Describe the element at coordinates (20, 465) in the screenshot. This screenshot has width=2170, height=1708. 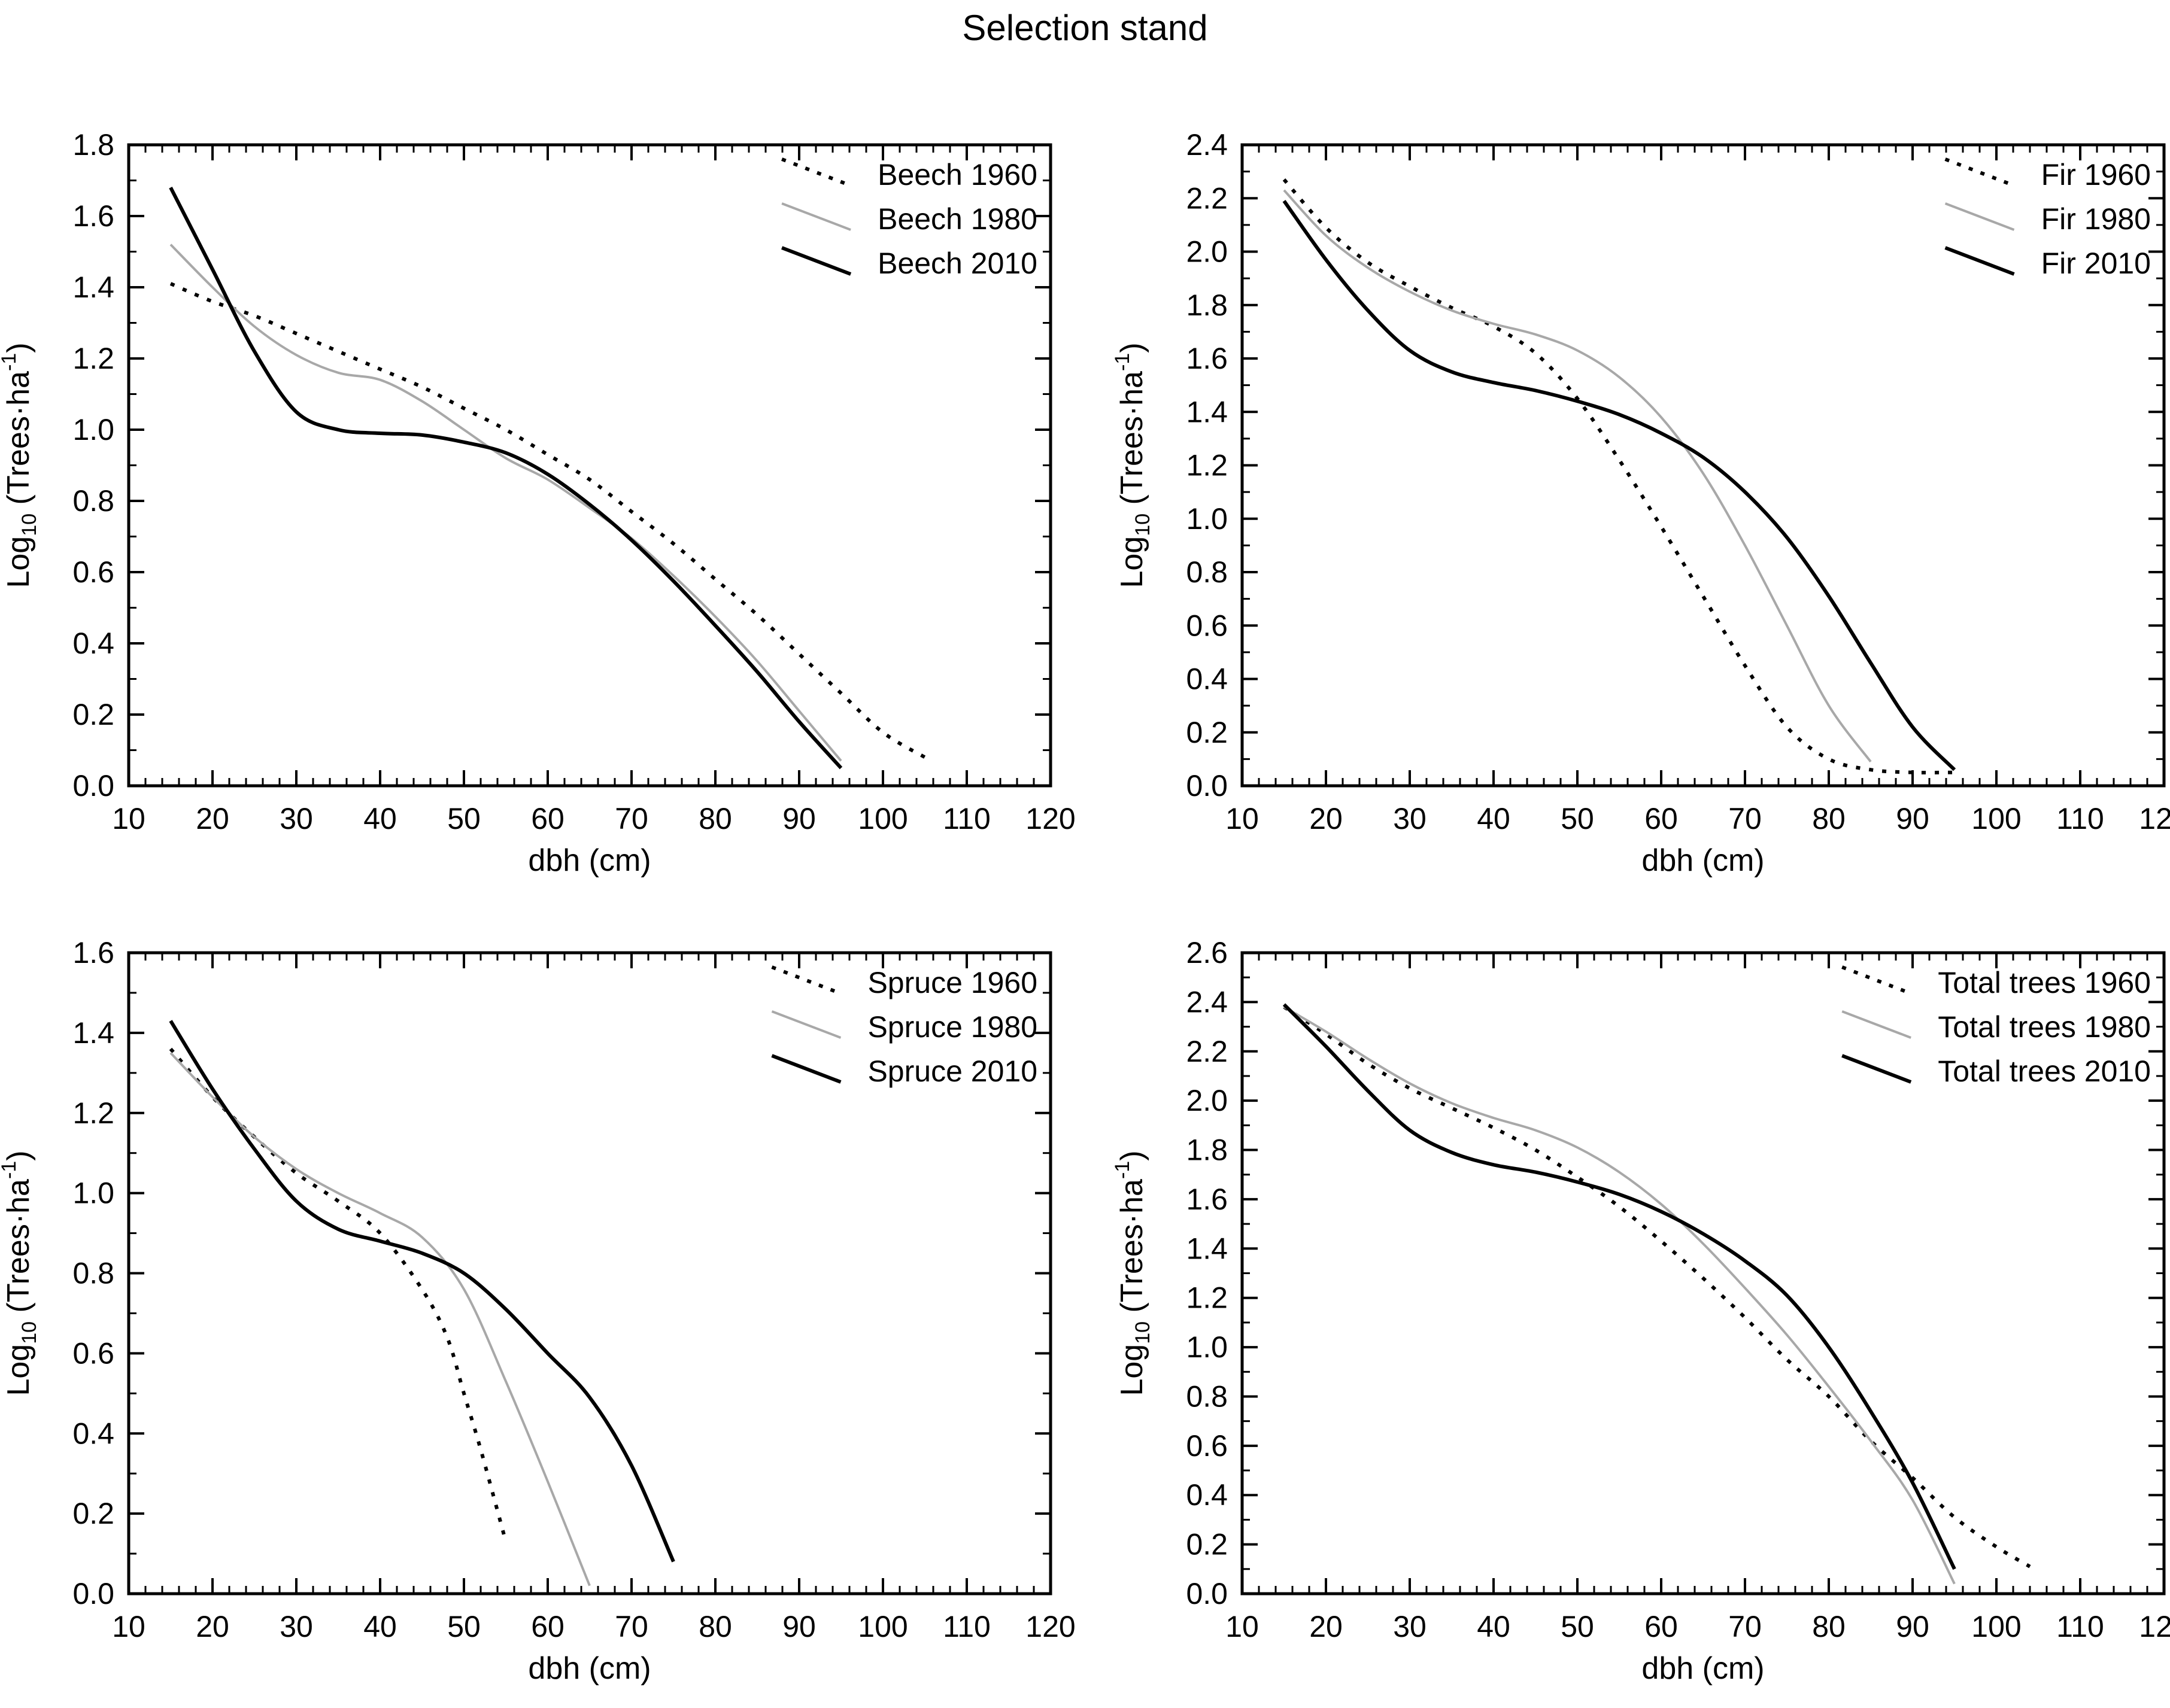
I see `y-axis-label: Log10 (Trees·ha-1)` at that location.